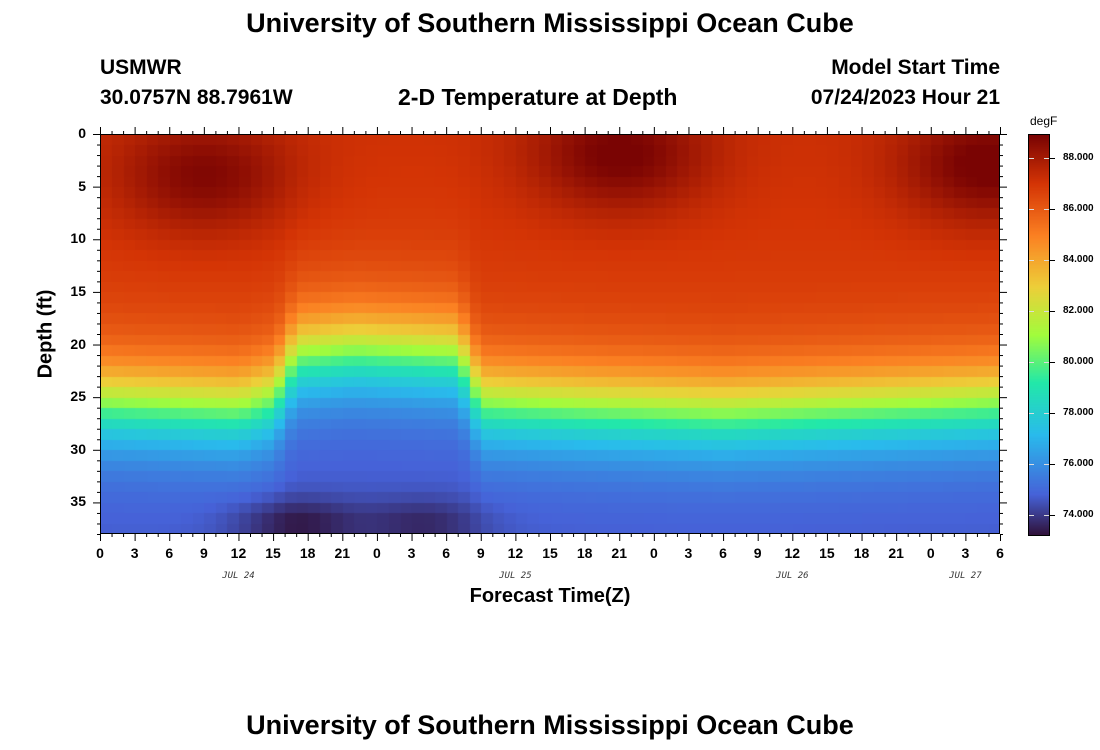 This screenshot has height=750, width=1100. What do you see at coordinates (196, 97) in the screenshot?
I see `station-coords: 30.0757N 88.7961W` at bounding box center [196, 97].